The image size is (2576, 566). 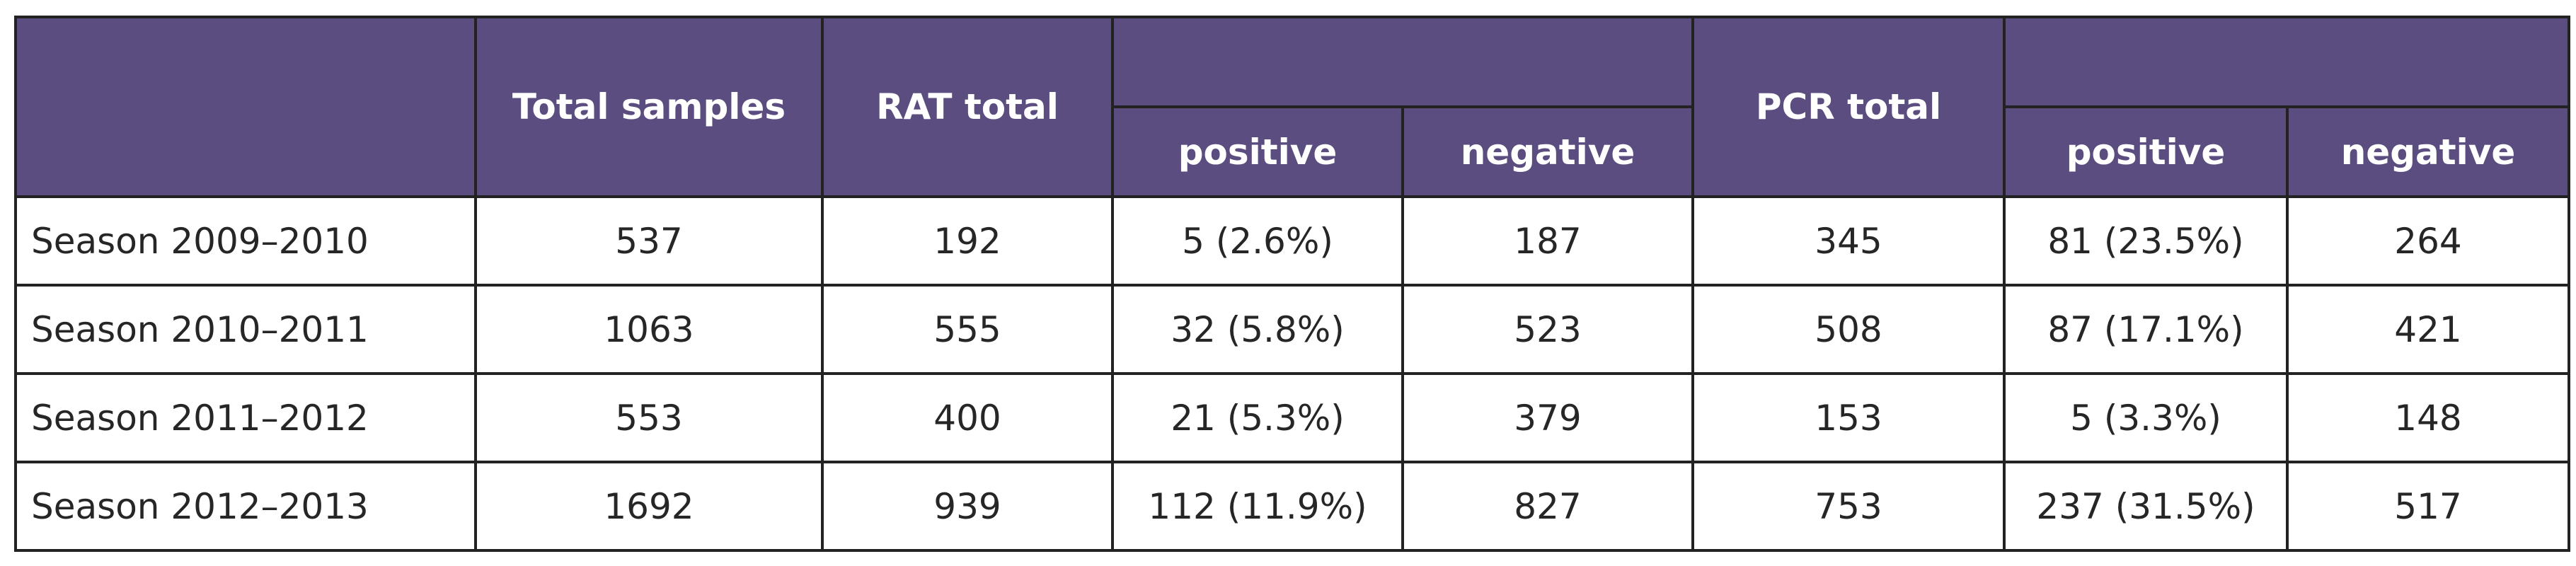 I want to click on cell-pcr-total: 508, so click(x=1849, y=329).